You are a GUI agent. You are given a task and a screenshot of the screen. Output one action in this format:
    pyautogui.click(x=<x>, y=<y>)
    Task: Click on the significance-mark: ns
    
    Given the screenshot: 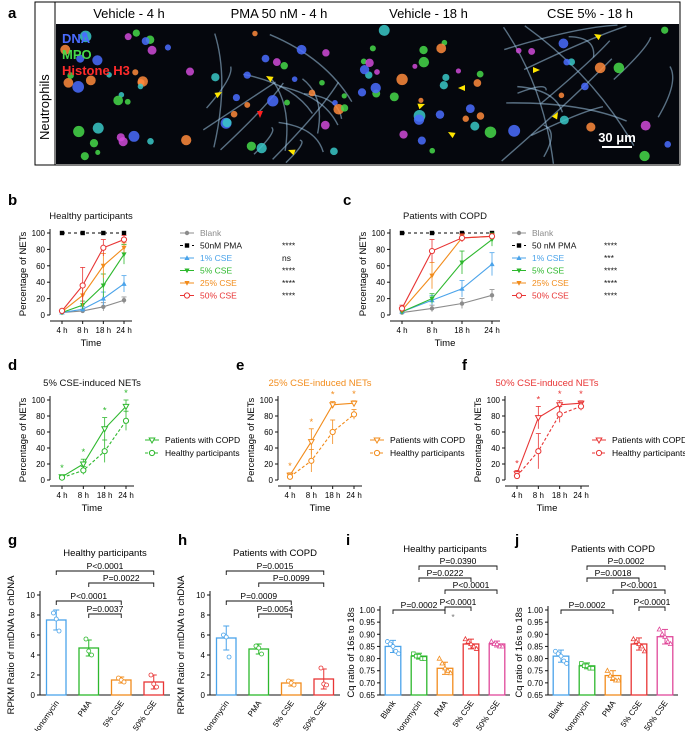 What is the action you would take?
    pyautogui.click(x=286, y=258)
    